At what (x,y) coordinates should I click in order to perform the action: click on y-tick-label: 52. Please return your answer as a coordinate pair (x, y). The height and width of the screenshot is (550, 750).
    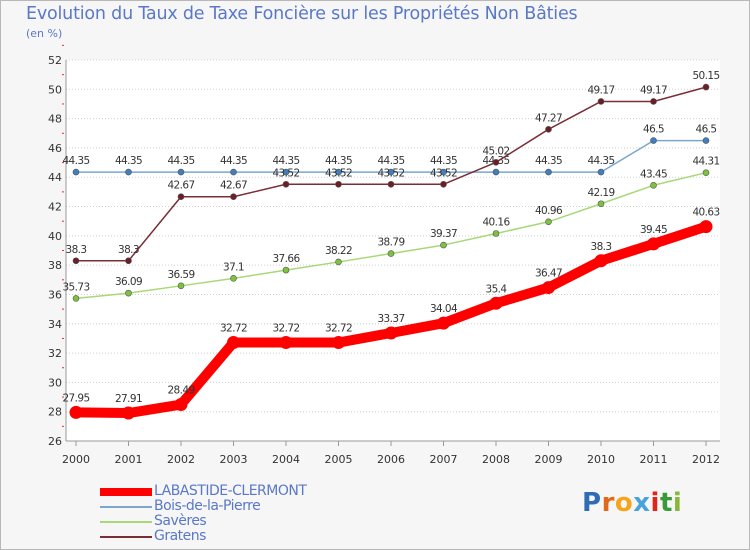
    Looking at the image, I should click on (55, 60).